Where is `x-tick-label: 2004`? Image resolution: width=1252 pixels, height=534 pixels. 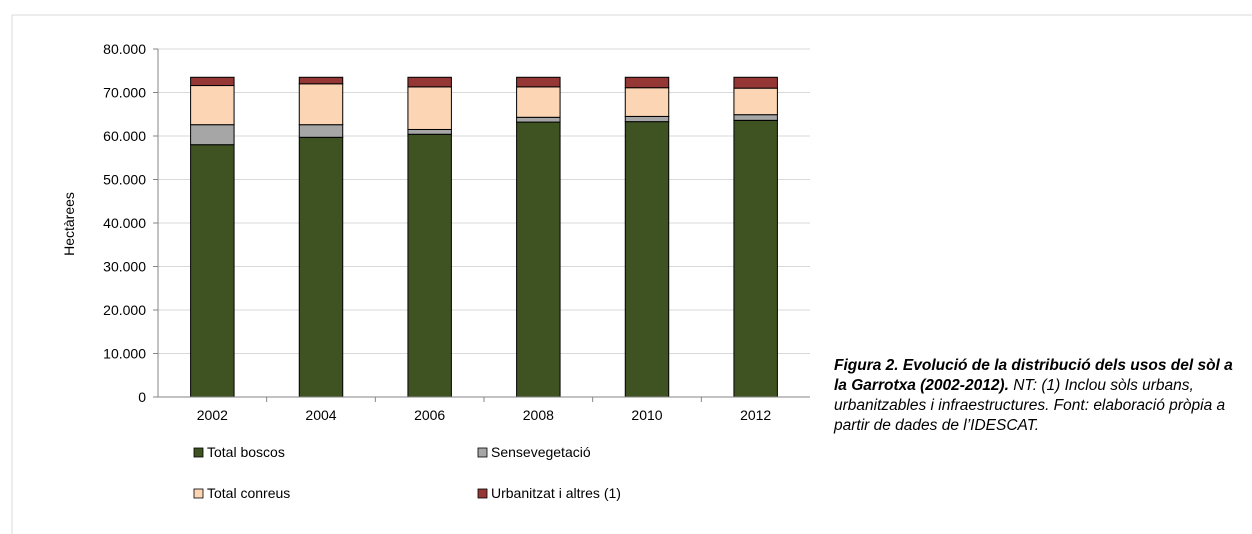 x-tick-label: 2004 is located at coordinates (320, 415).